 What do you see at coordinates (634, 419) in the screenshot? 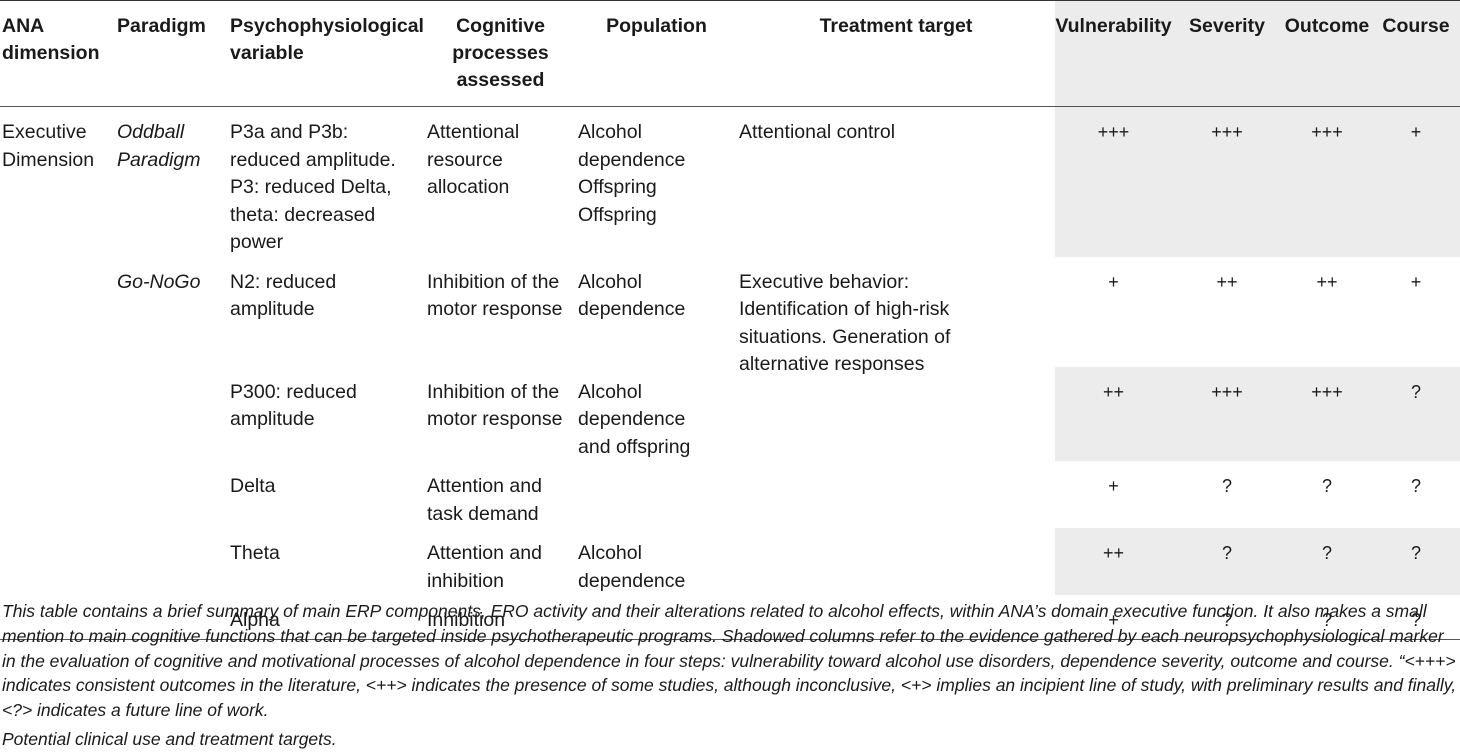
I see `cell-population: Alcohol dependence and offspring` at bounding box center [634, 419].